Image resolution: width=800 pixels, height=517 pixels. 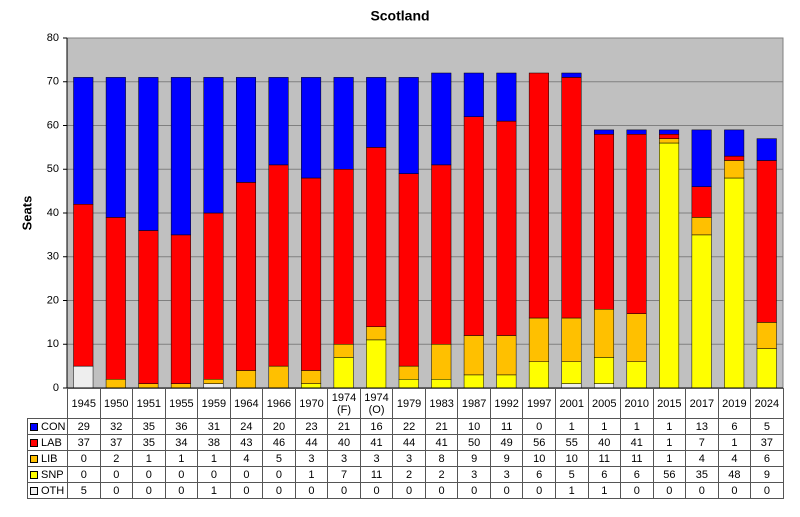 What do you see at coordinates (702, 403) in the screenshot?
I see `category-label: 2017` at bounding box center [702, 403].